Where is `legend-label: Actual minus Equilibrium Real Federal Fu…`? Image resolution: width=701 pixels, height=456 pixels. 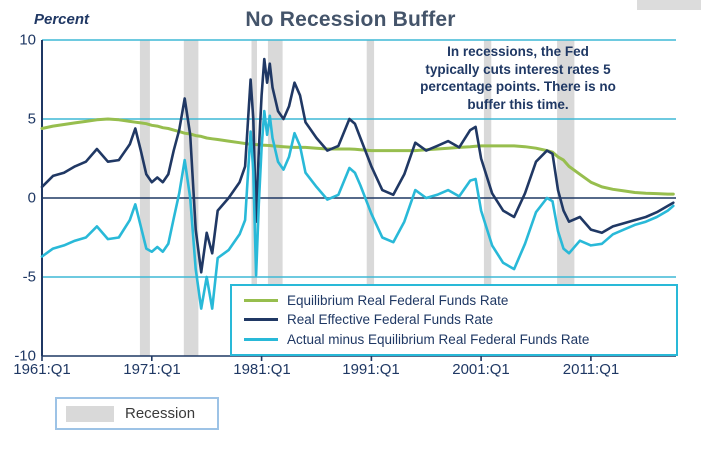 legend-label: Actual minus Equilibrium Real Federal Fu… is located at coordinates (438, 339).